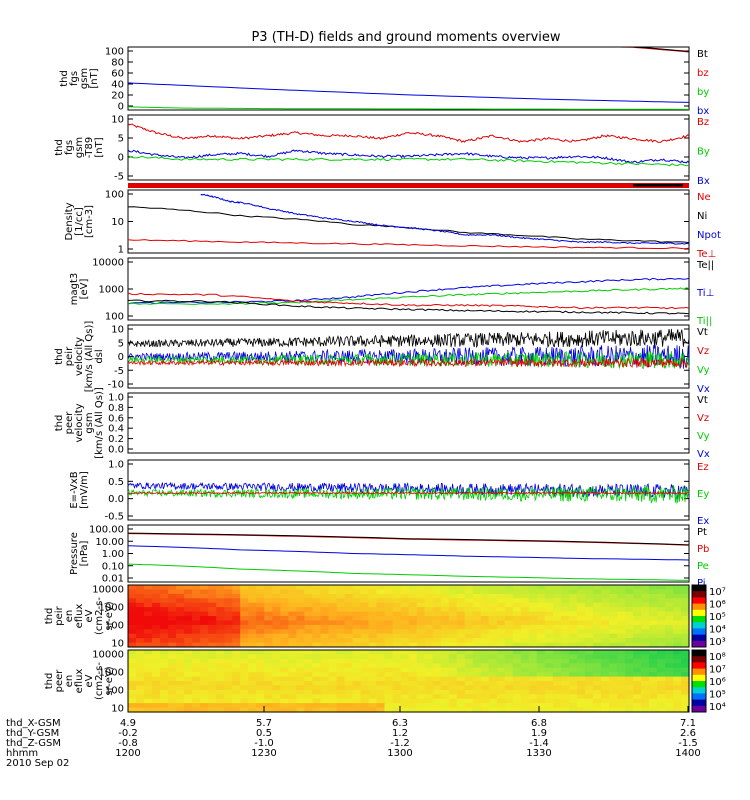  Describe the element at coordinates (79, 681) in the screenshot. I see `y-axis-label-line: eflux` at that location.